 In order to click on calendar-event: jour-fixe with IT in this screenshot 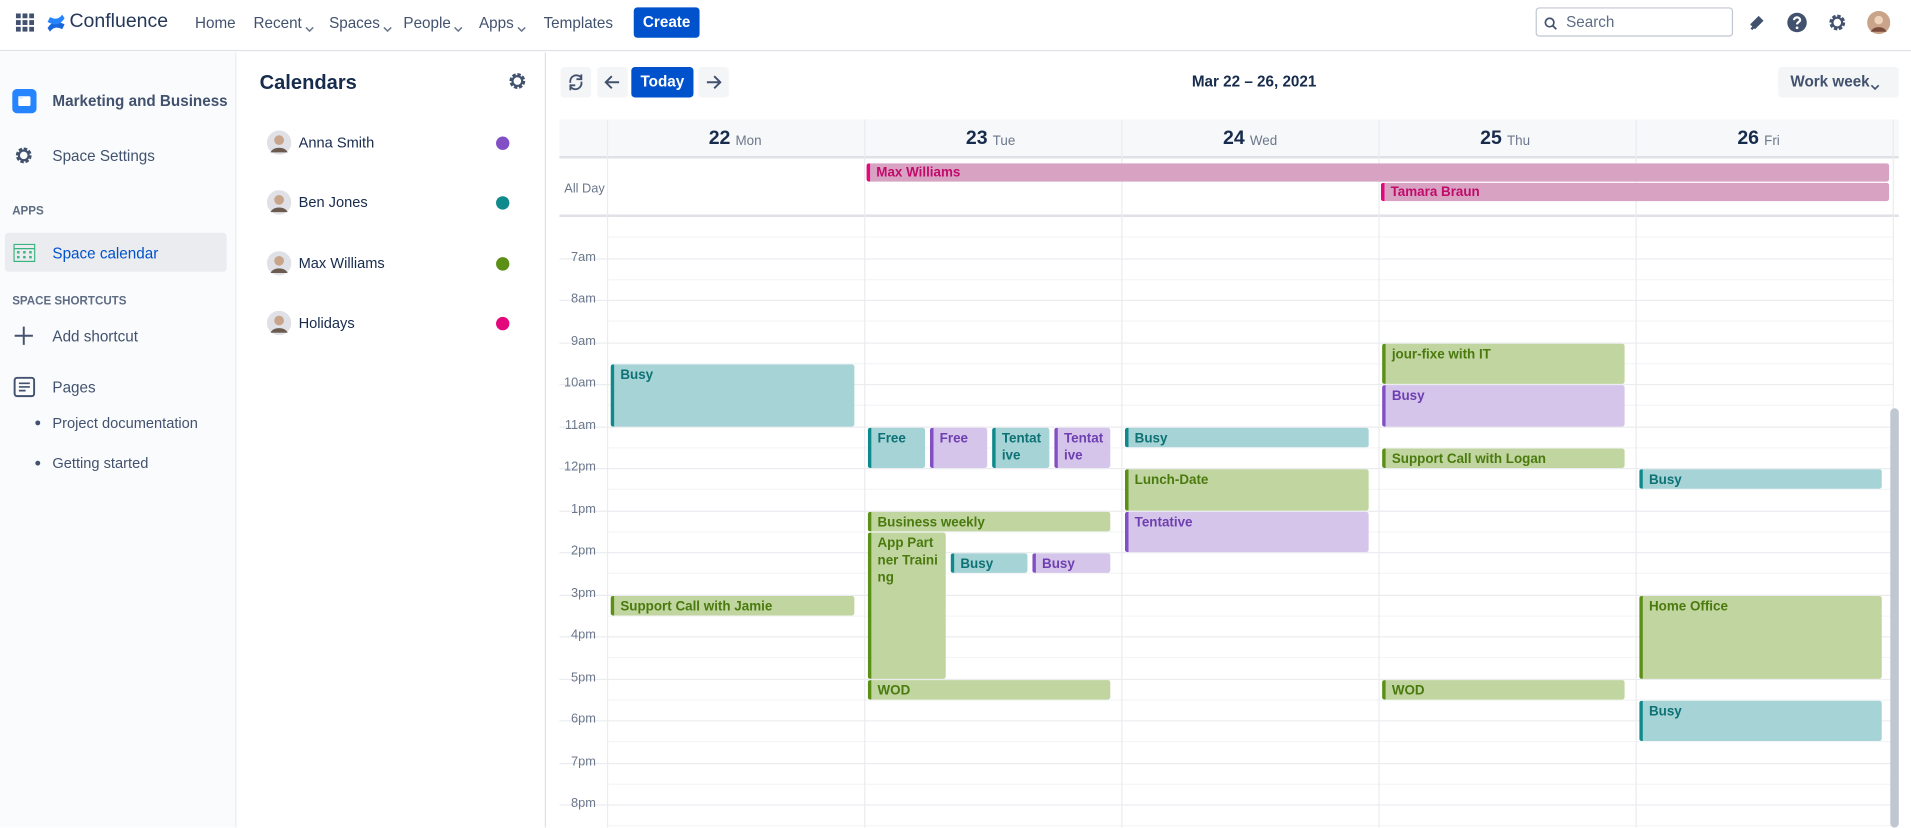, I will do `click(1503, 363)`.